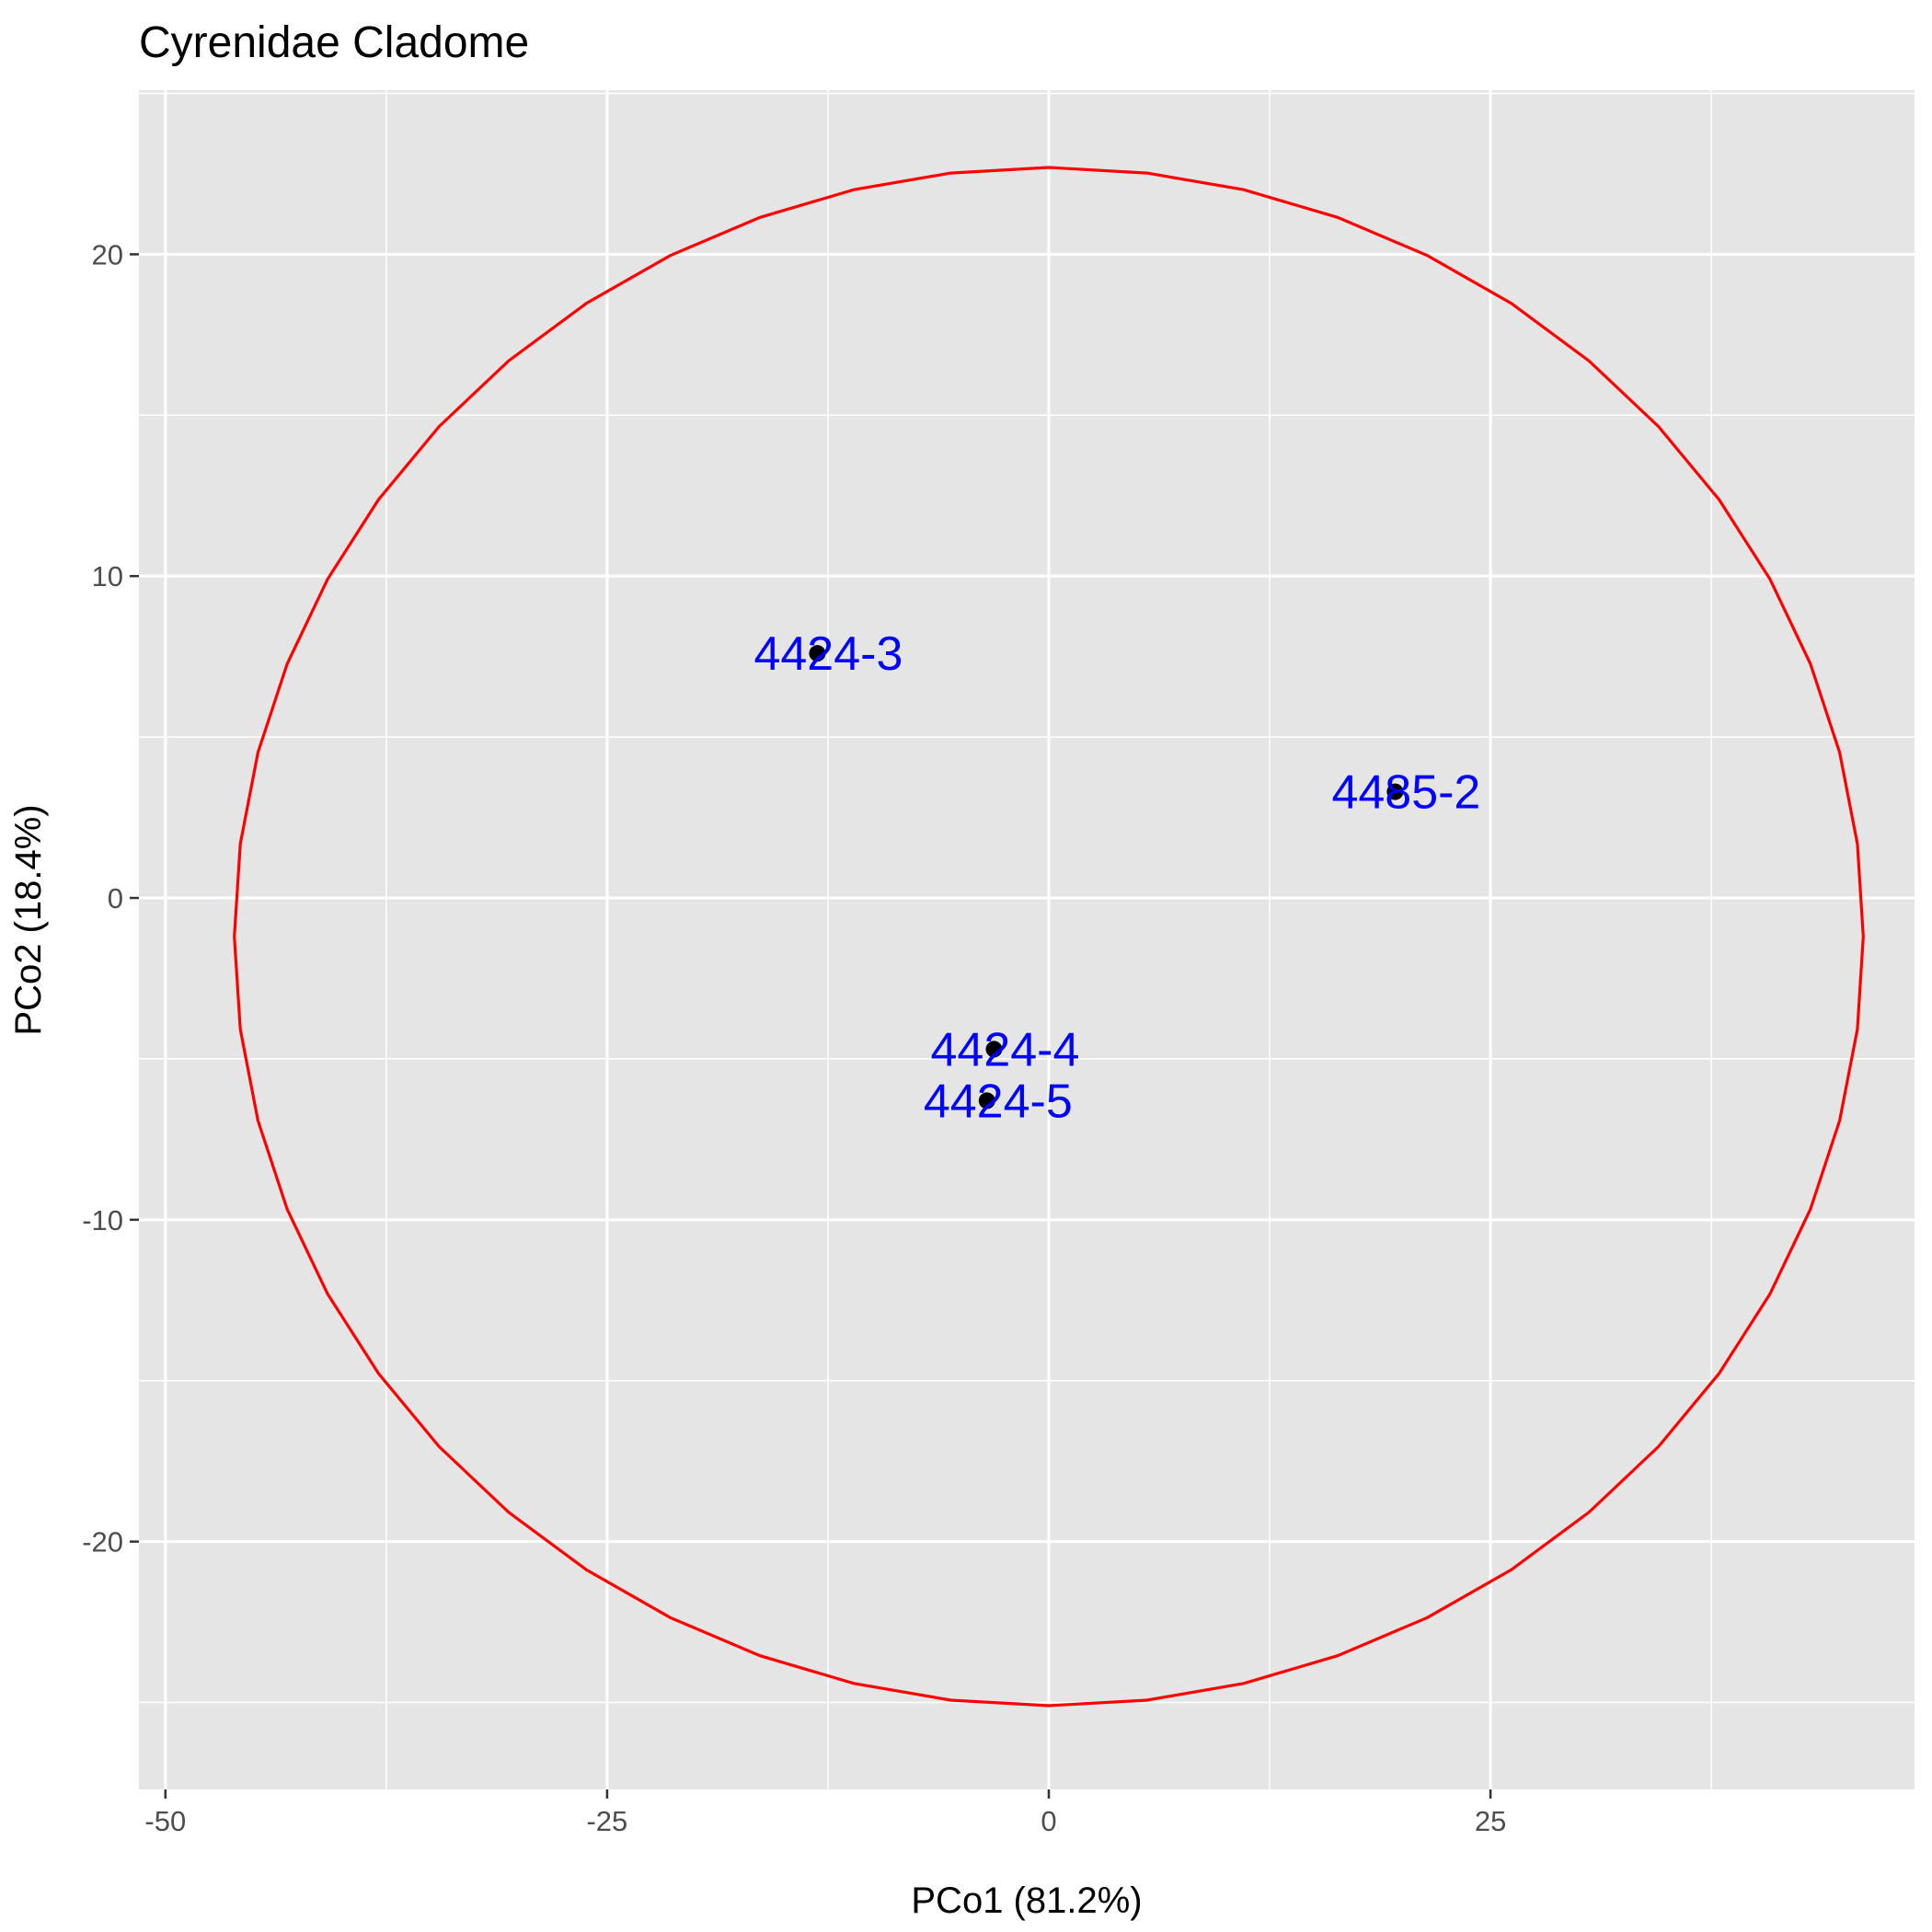 The height and width of the screenshot is (1932, 1932). What do you see at coordinates (28, 919) in the screenshot?
I see `y-axis-title: PCo2 (18.4%)` at bounding box center [28, 919].